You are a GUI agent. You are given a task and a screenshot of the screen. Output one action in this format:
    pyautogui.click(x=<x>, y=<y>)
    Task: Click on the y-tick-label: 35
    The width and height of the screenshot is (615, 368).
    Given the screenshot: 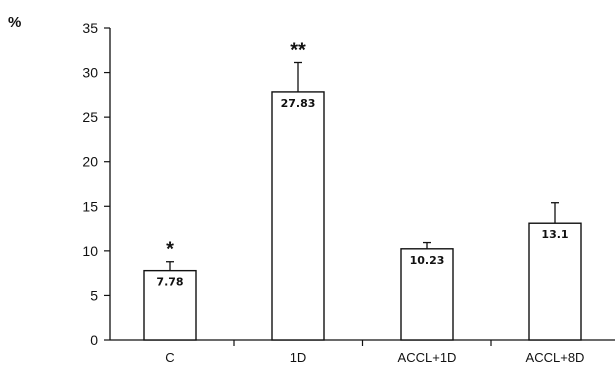 What is the action you would take?
    pyautogui.click(x=90, y=28)
    